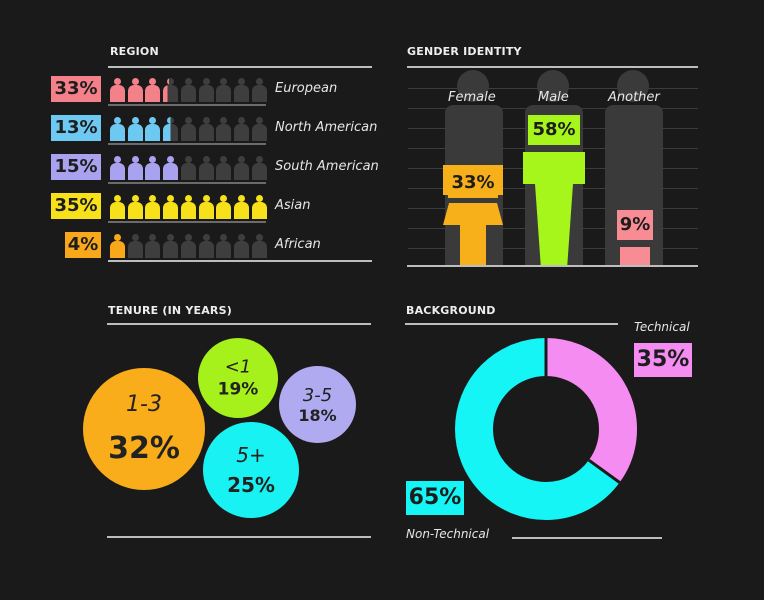 Image resolution: width=764 pixels, height=600 pixels. I want to click on tenure-bubble: <1 19%, so click(238, 378).